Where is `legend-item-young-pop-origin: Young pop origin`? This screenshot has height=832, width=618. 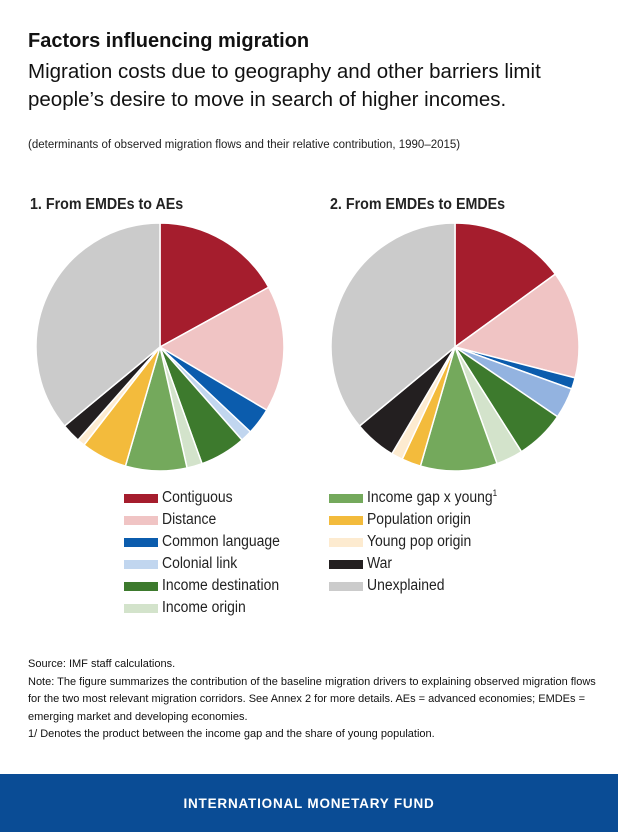
legend-item-young-pop-origin: Young pop origin is located at coordinates (406, 542).